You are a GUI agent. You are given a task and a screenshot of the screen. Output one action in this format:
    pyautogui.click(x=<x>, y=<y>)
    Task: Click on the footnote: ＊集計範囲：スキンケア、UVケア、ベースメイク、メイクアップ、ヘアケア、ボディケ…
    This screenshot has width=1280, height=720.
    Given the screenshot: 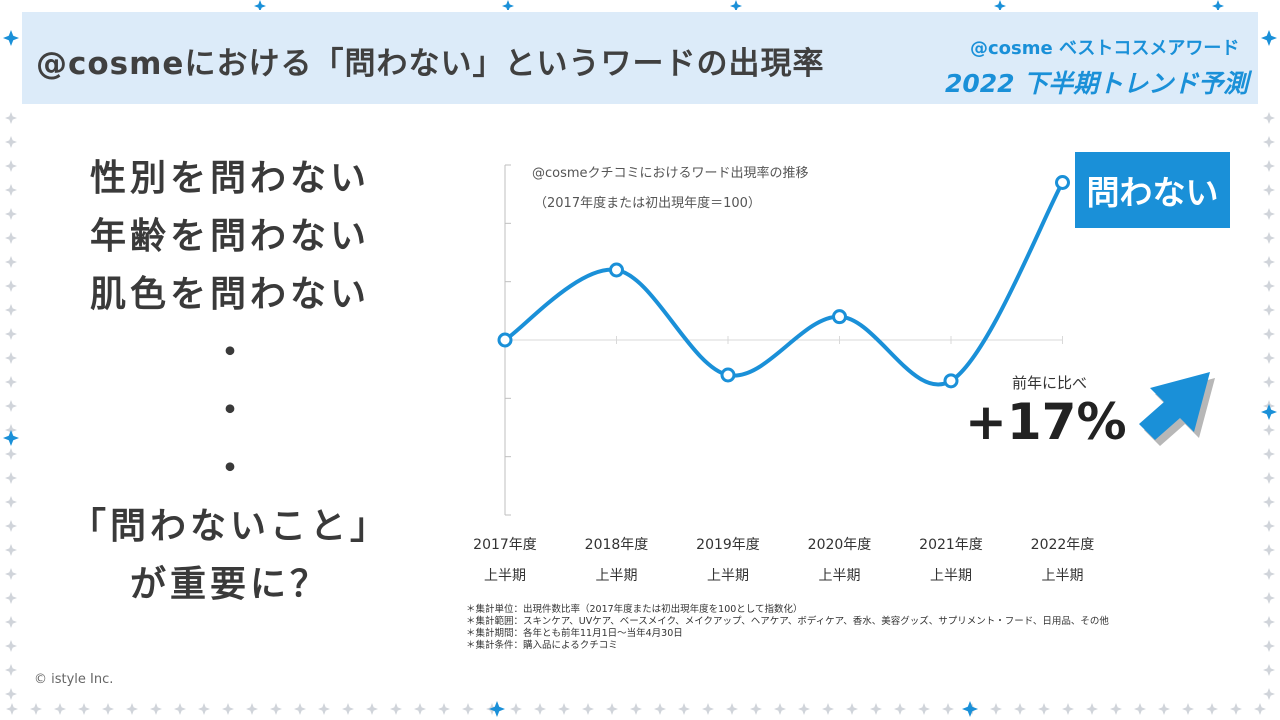 What is the action you would take?
    pyautogui.click(x=787, y=621)
    